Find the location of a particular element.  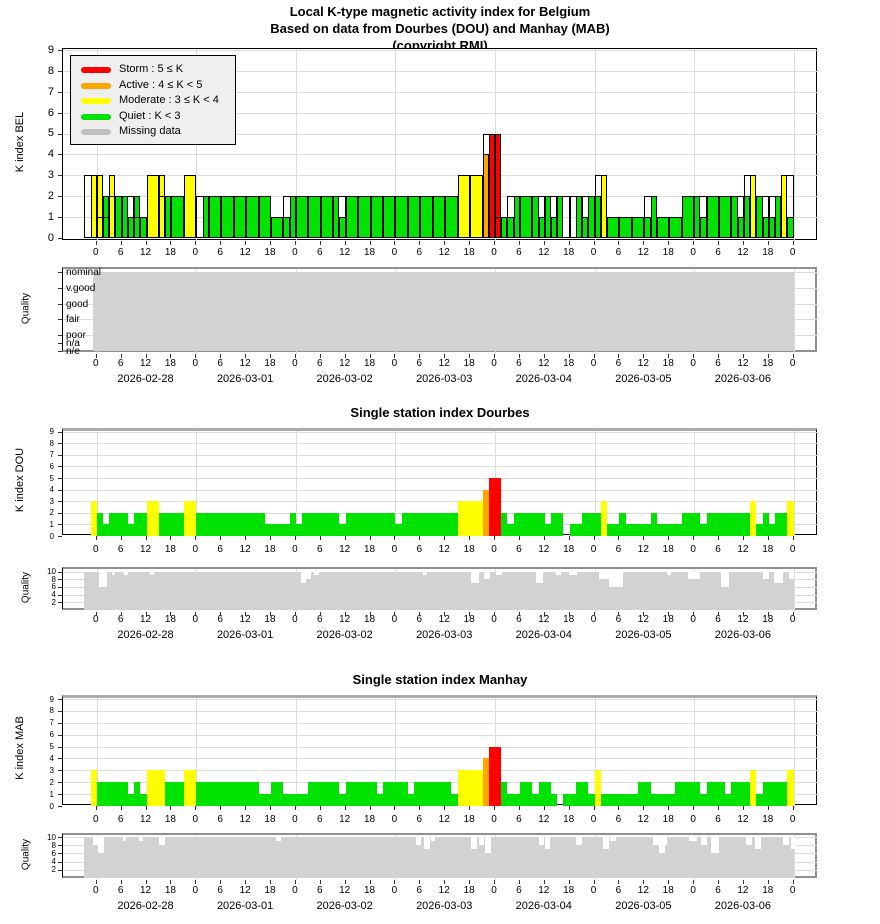

quality-num-label: 8 is located at coordinates (53, 845).